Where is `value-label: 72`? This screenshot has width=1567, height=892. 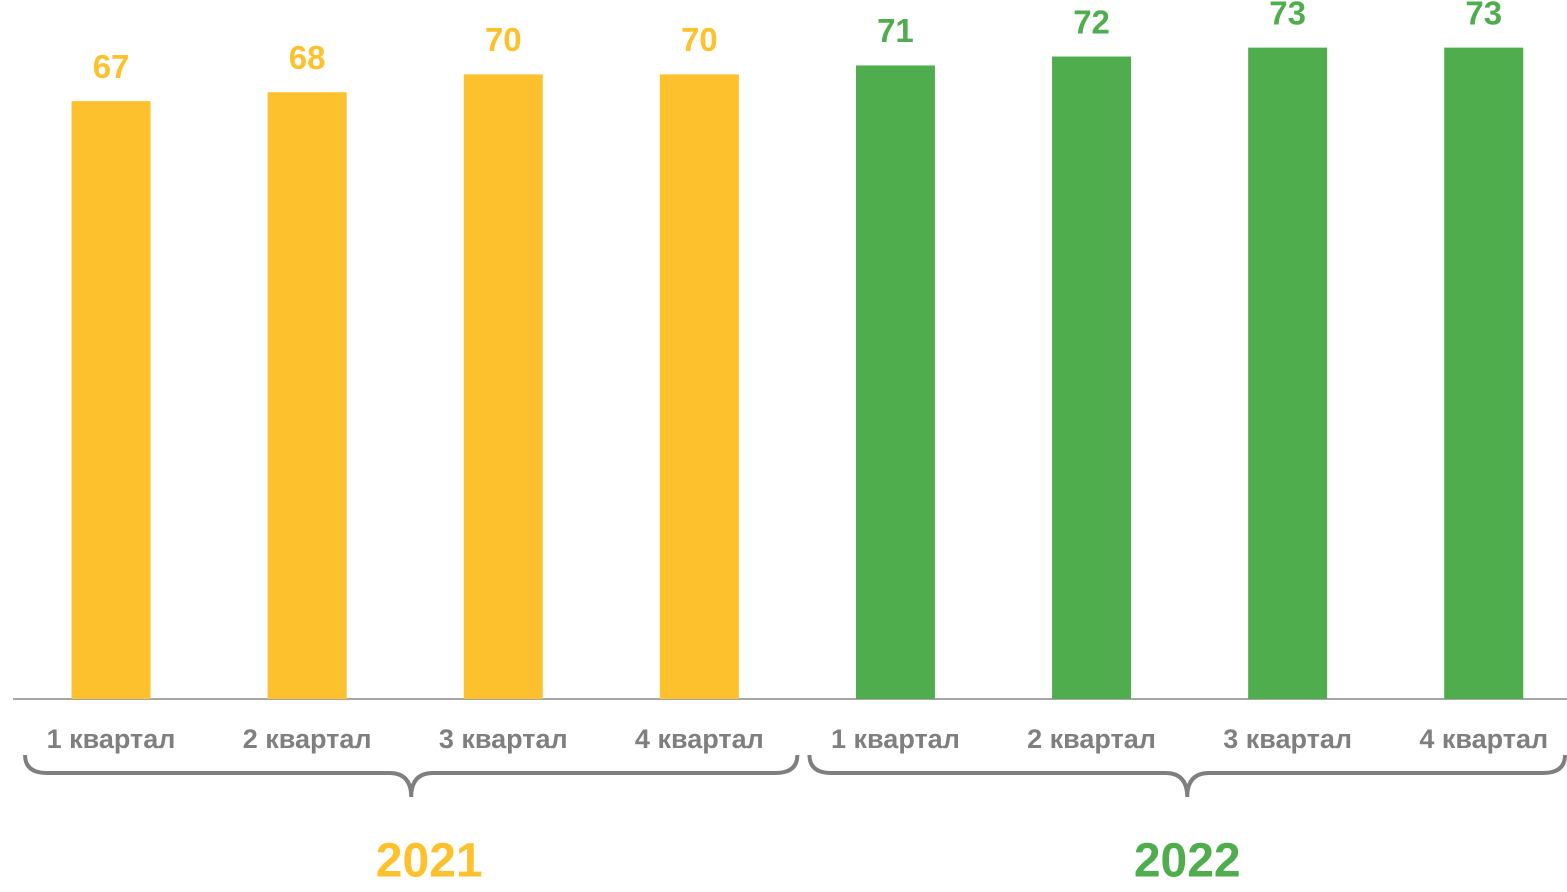
value-label: 72 is located at coordinates (1091, 21).